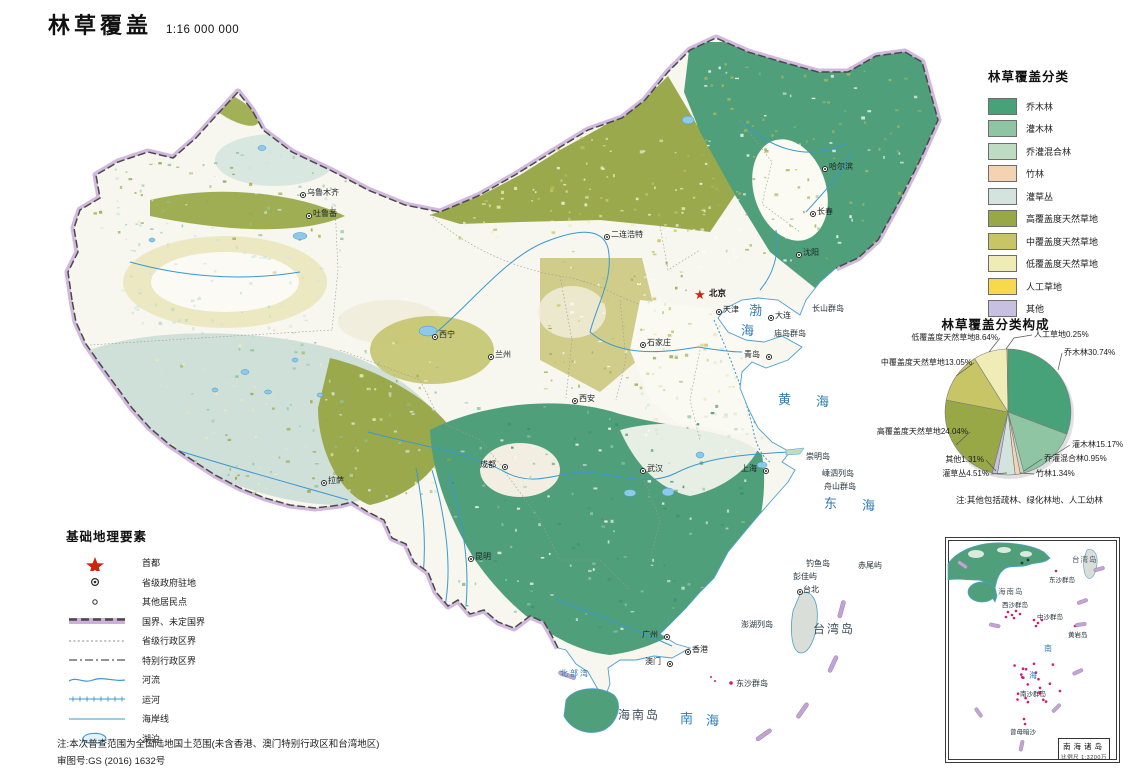 This screenshot has height=770, width=1143. I want to click on cover-legend-title: 林草覆盖分类, so click(1029, 77).